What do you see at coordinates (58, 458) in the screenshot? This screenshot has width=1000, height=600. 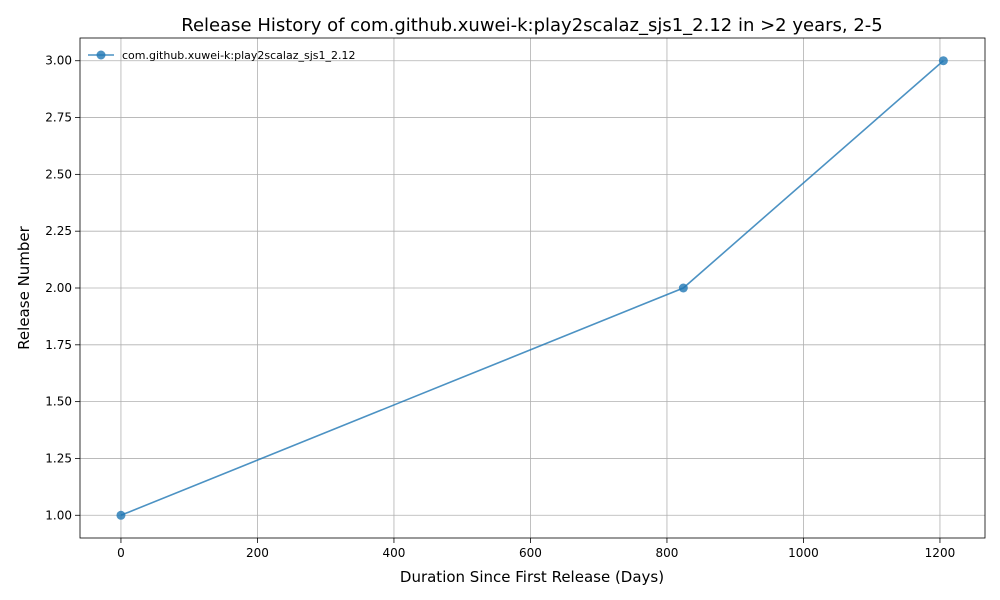 I see `y-tick-label: 1.25` at bounding box center [58, 458].